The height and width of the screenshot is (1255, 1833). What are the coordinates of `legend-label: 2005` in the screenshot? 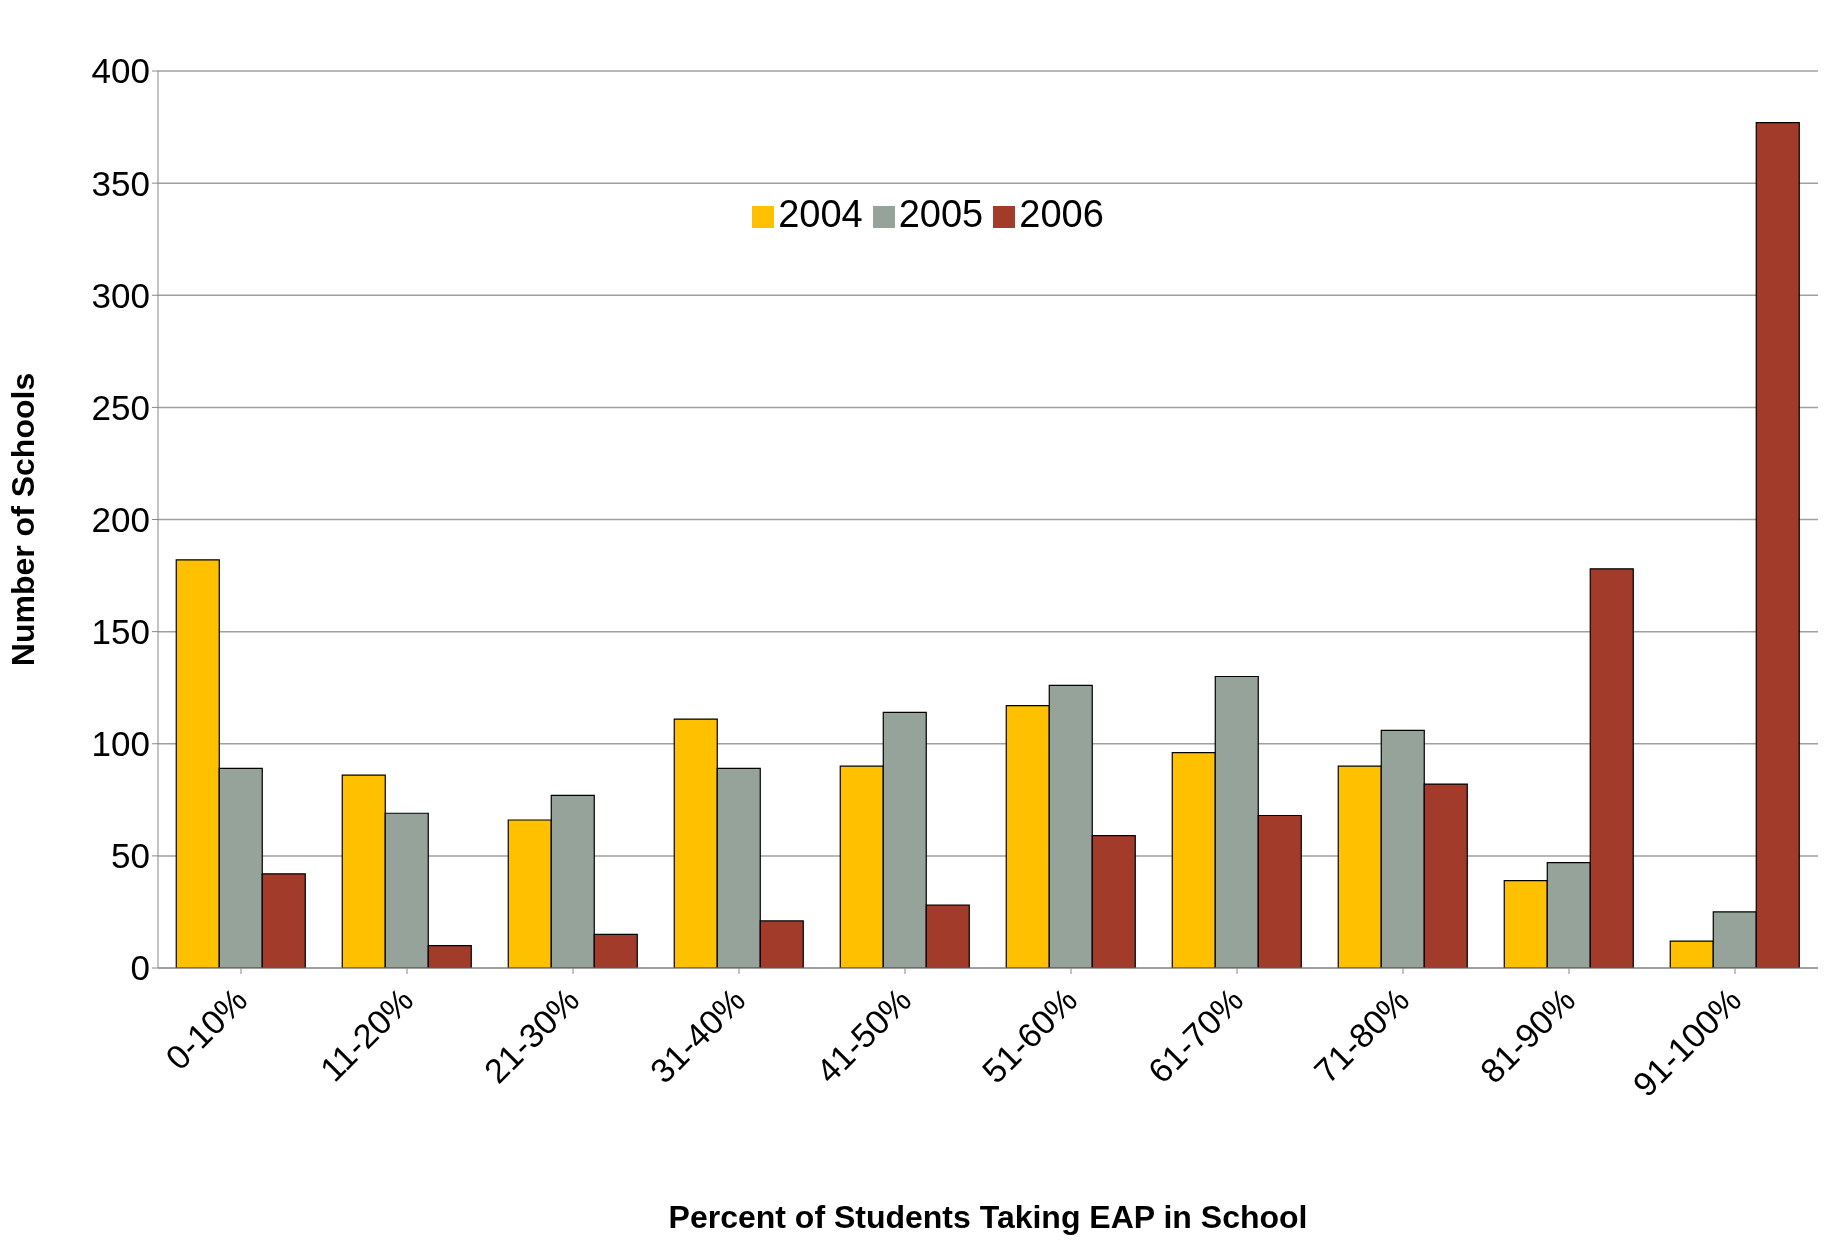 It's located at (941, 214).